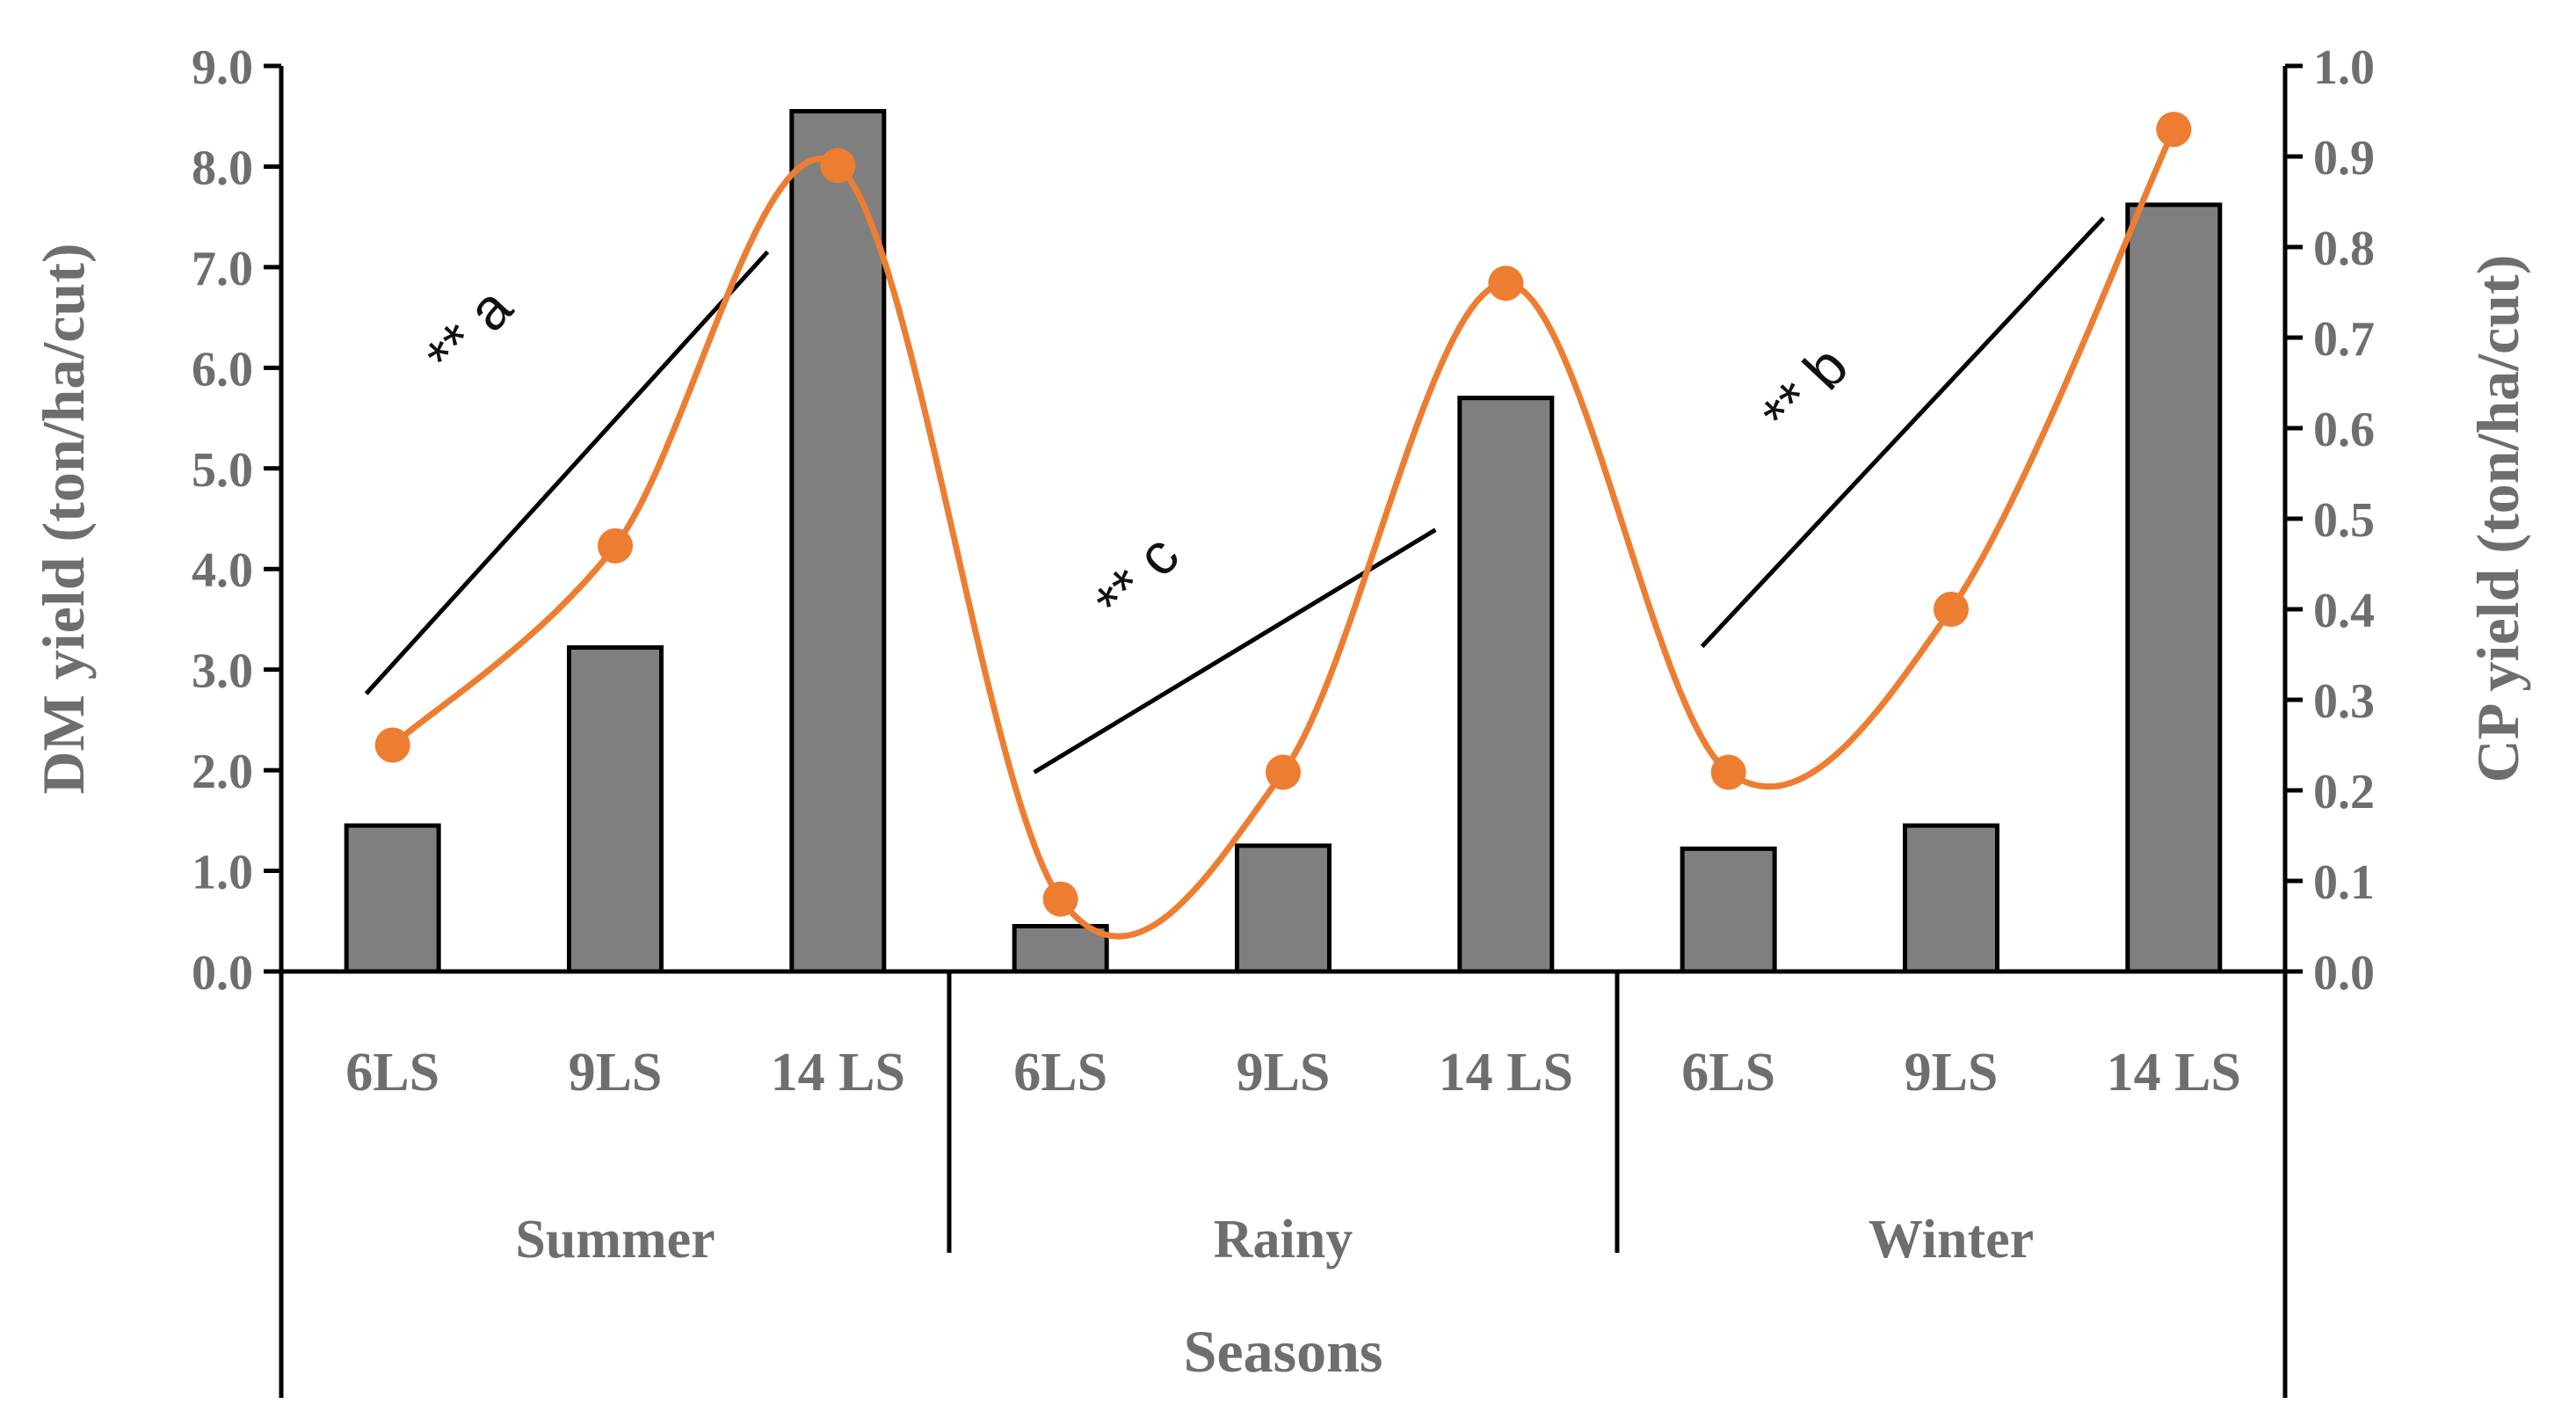 This screenshot has width=2576, height=1426. Describe the element at coordinates (222, 470) in the screenshot. I see `y-tick-label-left: 5.0` at that location.